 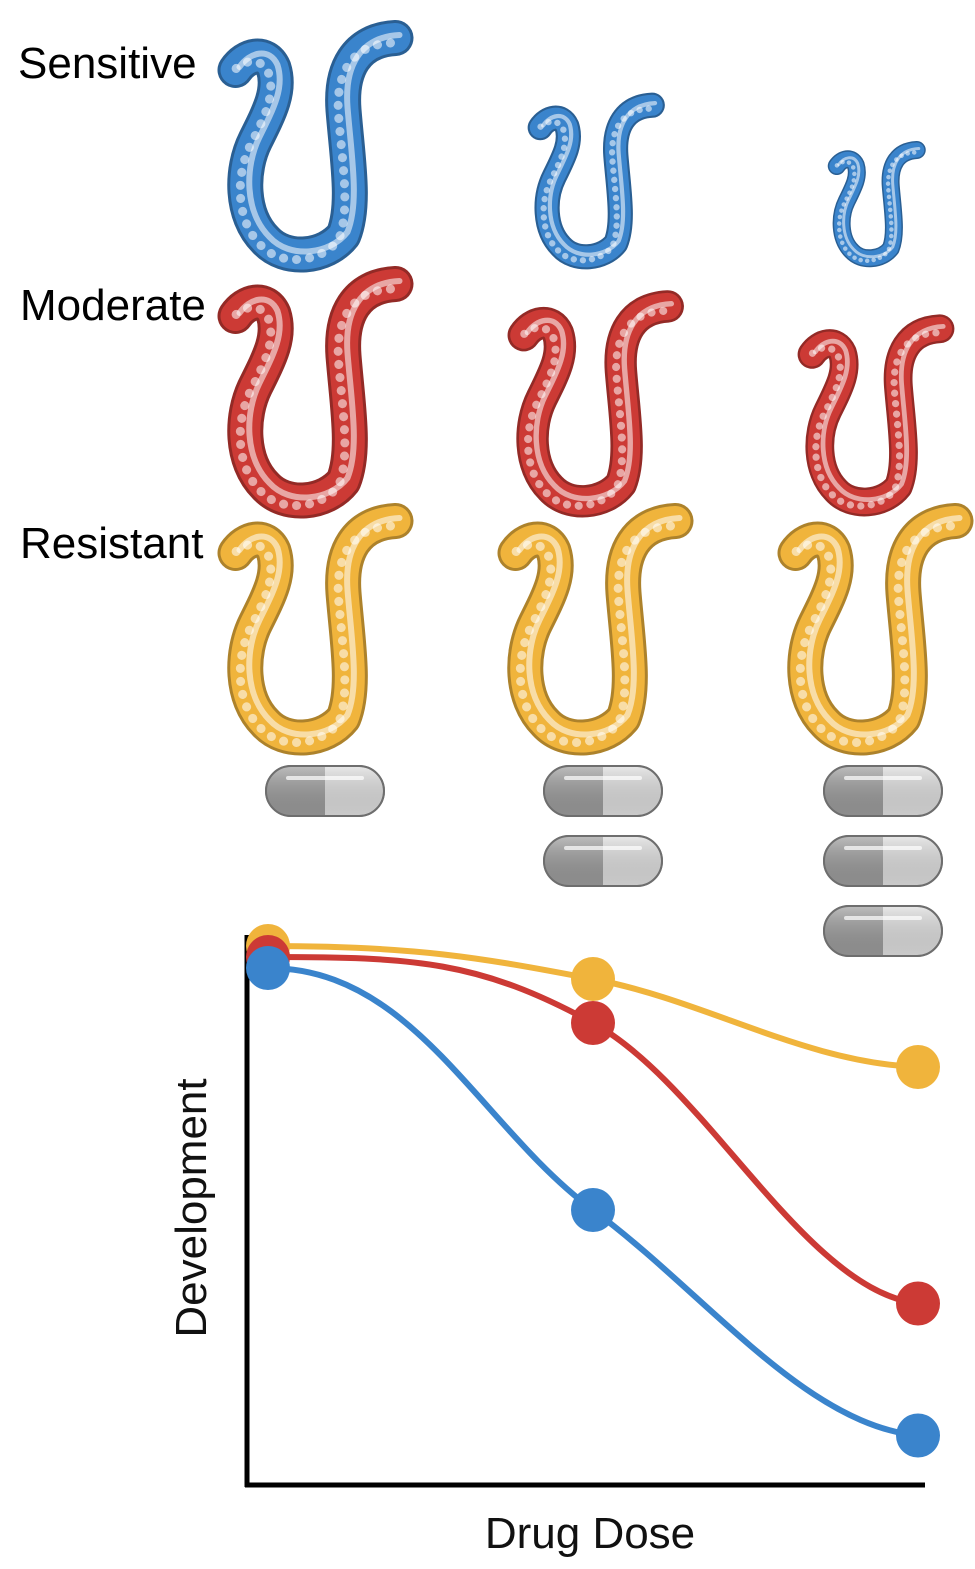 What do you see at coordinates (191, 1207) in the screenshot?
I see `y-axis-label: Development` at bounding box center [191, 1207].